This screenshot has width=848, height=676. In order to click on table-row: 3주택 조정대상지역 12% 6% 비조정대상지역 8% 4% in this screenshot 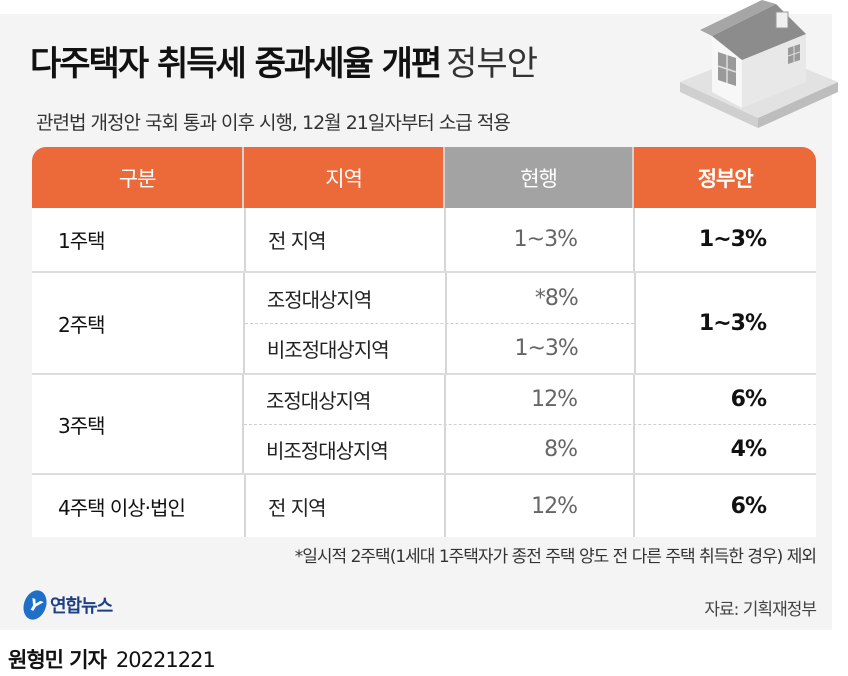, I will do `click(424, 423)`.